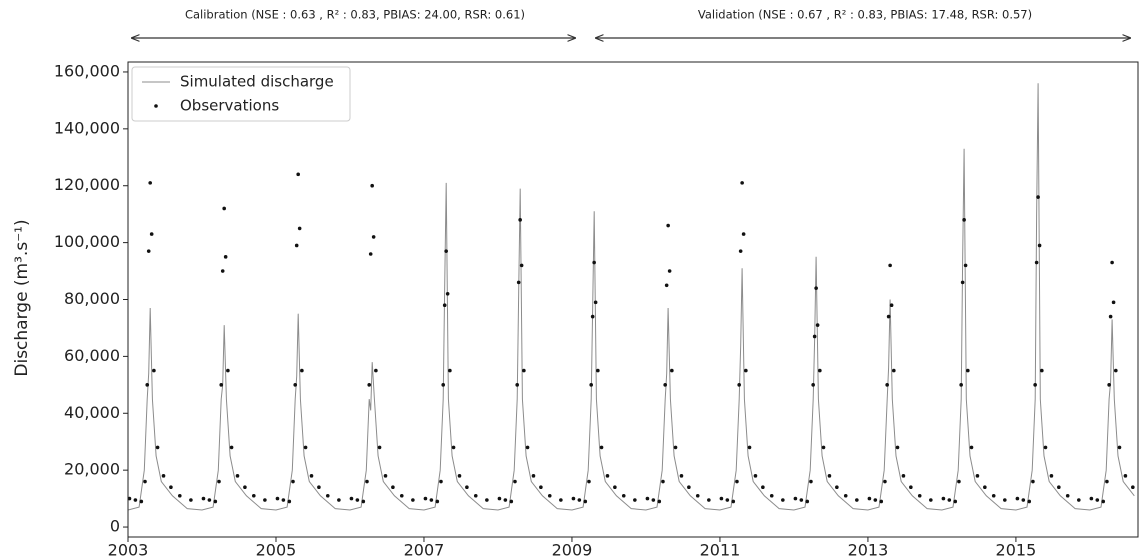  What do you see at coordinates (868, 550) in the screenshot?
I see `x-tick-label: 2013` at bounding box center [868, 550].